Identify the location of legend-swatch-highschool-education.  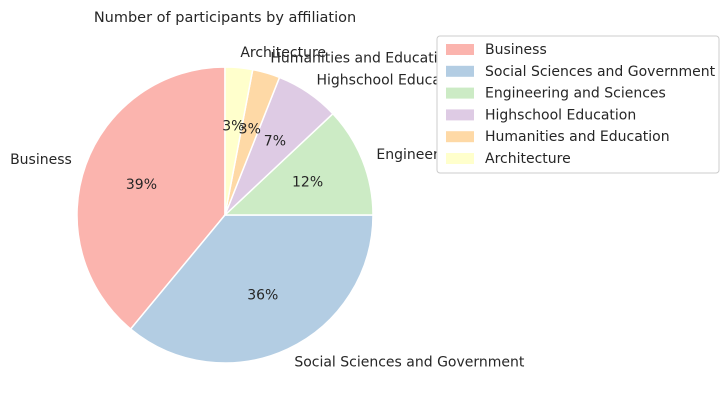
(460, 115).